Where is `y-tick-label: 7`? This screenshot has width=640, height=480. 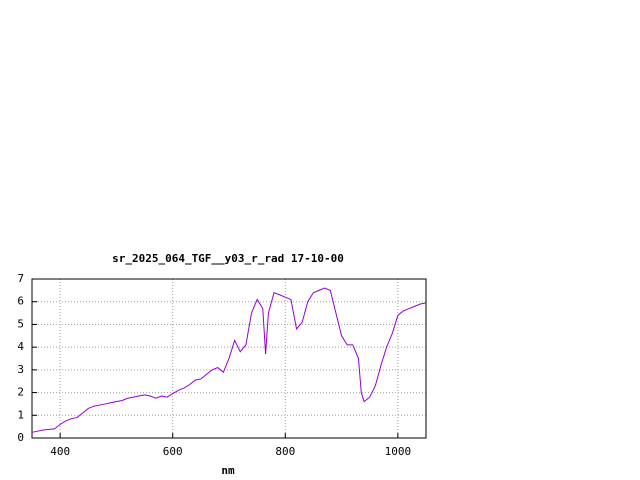 y-tick-label: 7 is located at coordinates (20, 278).